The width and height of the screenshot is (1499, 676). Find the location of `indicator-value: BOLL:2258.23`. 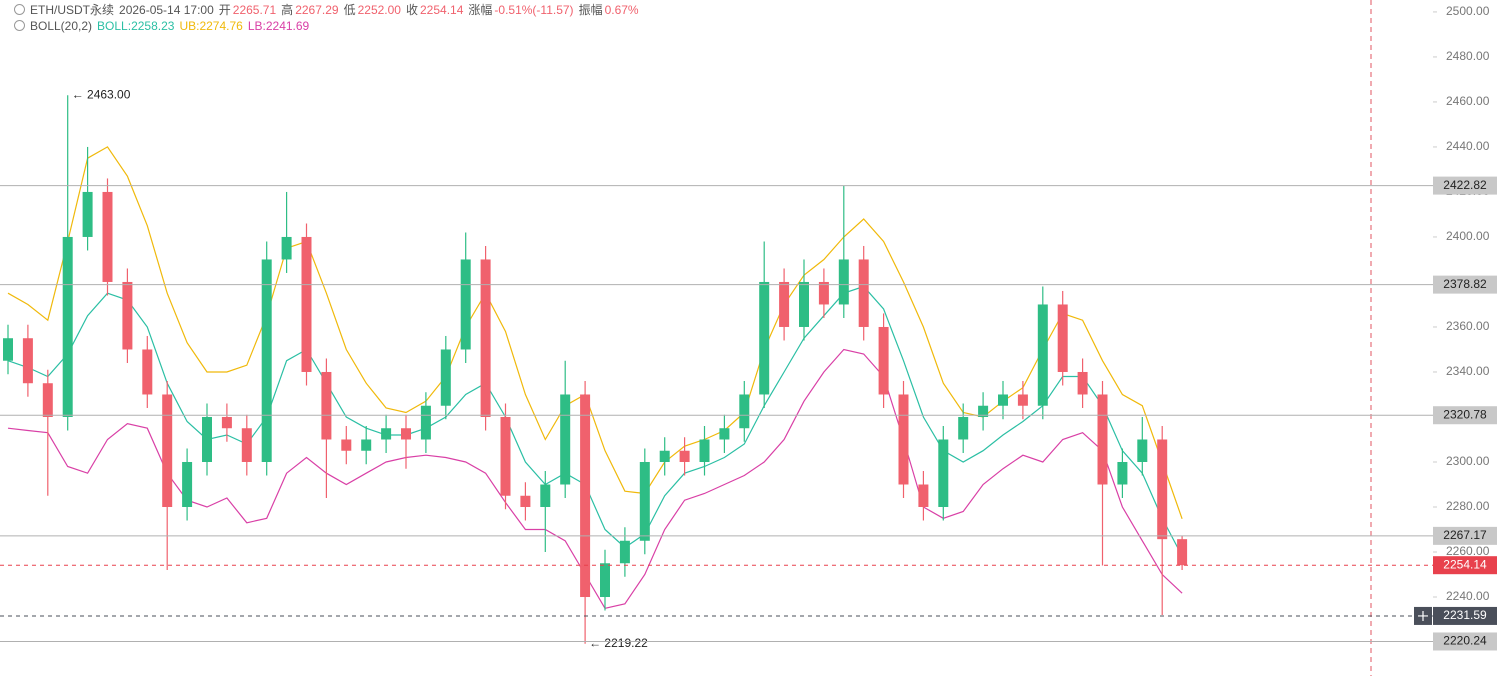

indicator-value: BOLL:2258.23 is located at coordinates (136, 26).